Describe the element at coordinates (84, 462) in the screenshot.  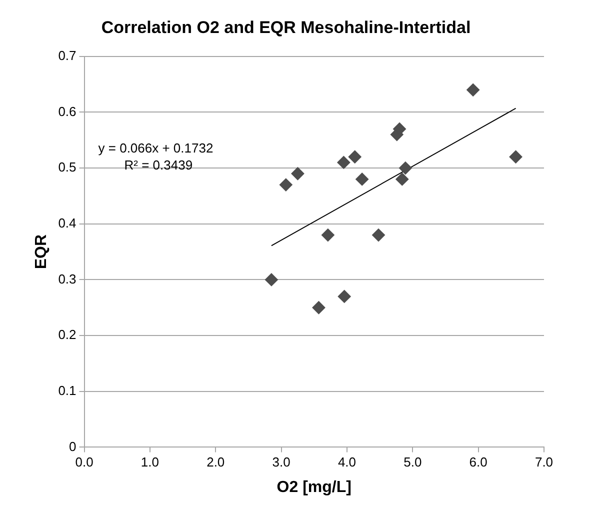
I see `x-tick-label: 0.0` at that location.